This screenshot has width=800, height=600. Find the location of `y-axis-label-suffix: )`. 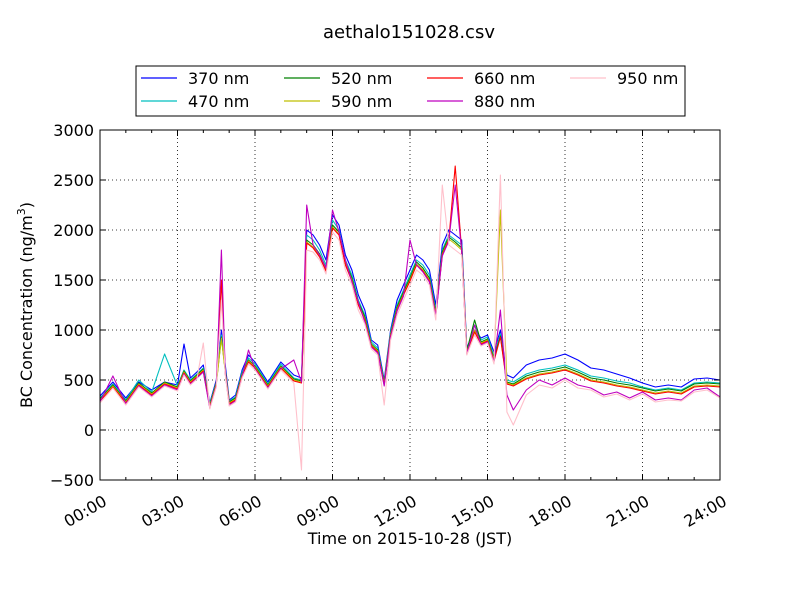

y-axis-label-suffix: ) is located at coordinates (26, 205).